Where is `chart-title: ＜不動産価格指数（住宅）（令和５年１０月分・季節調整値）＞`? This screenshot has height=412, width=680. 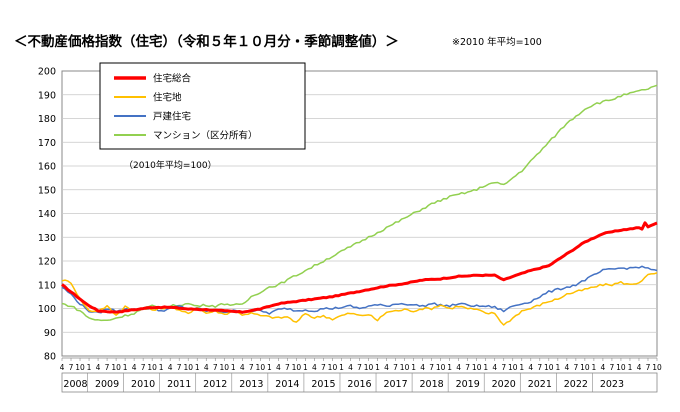 chart-title: ＜不動産価格指数（住宅）（令和５年１０月分・季節調整値）＞ is located at coordinates (206, 42).